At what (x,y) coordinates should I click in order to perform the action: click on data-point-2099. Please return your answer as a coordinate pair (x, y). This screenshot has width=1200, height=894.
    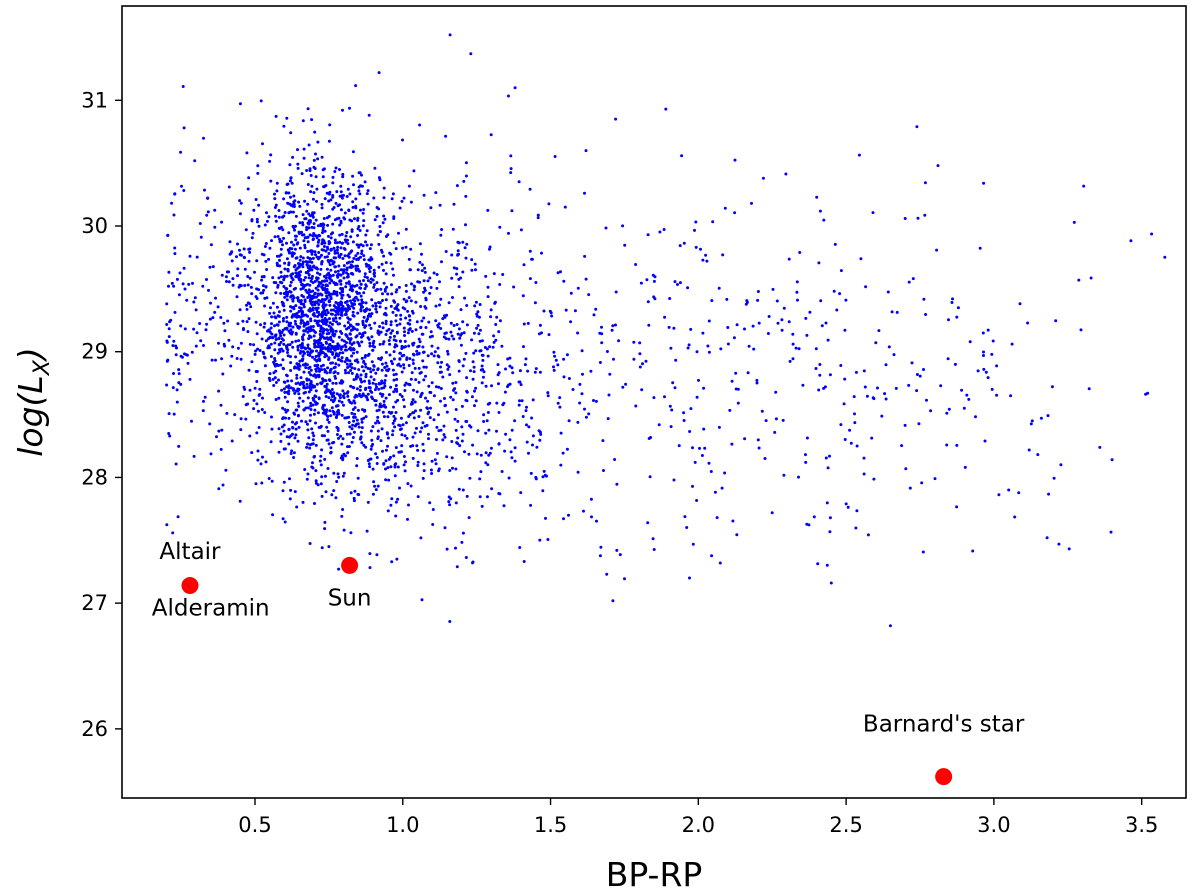
    Looking at the image, I should click on (421, 538).